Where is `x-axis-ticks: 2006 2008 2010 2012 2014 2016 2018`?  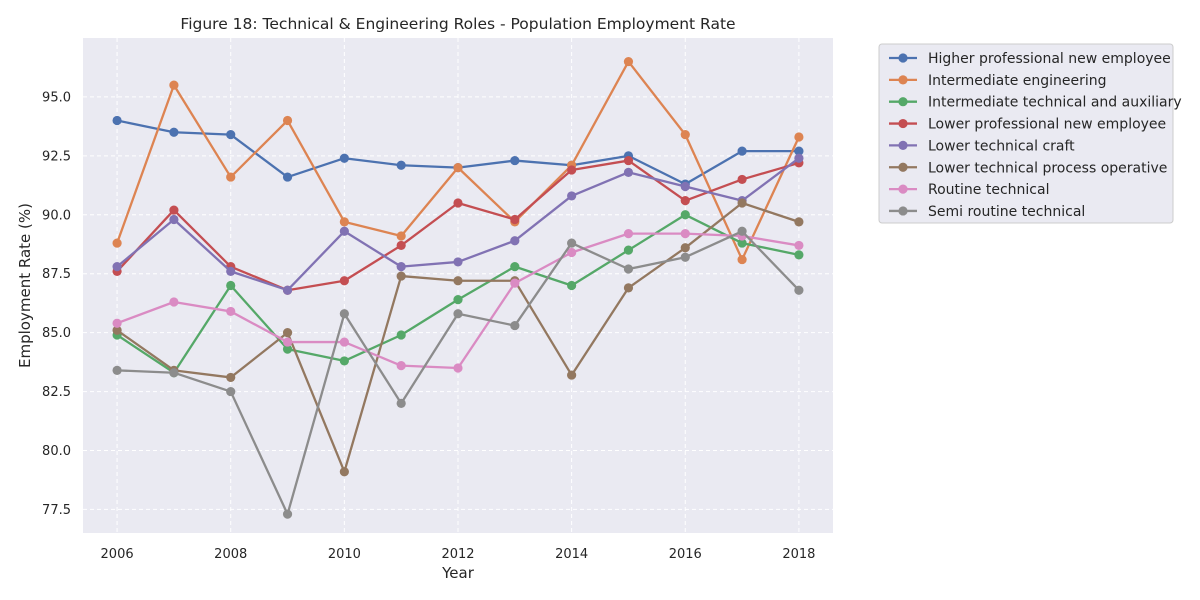 x-axis-ticks: 2006 2008 2010 2012 2014 2016 2018 is located at coordinates (458, 554).